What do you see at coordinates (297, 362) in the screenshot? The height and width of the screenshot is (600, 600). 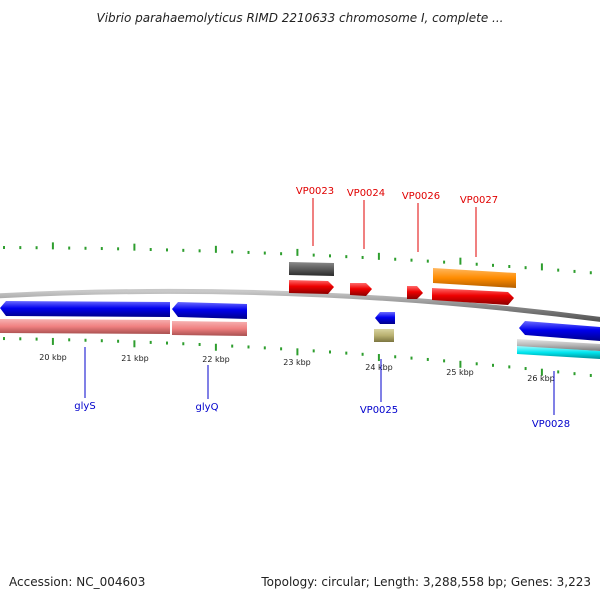 I see `kbp-label: 23 kbp` at bounding box center [297, 362].